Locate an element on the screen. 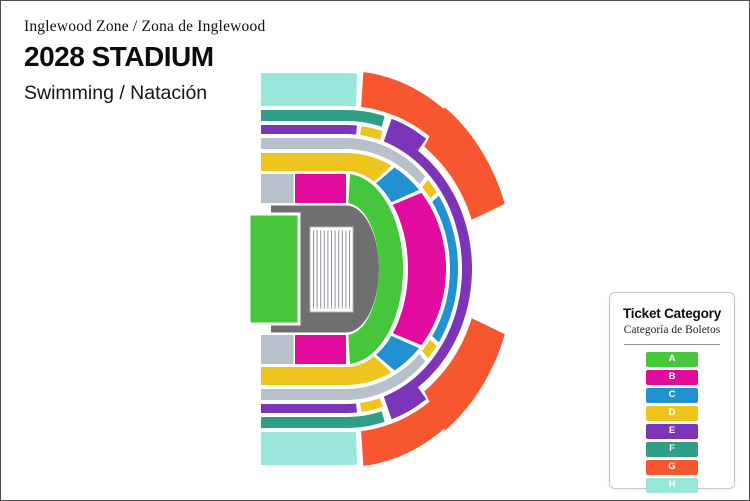  section-A is located at coordinates (375, 269).